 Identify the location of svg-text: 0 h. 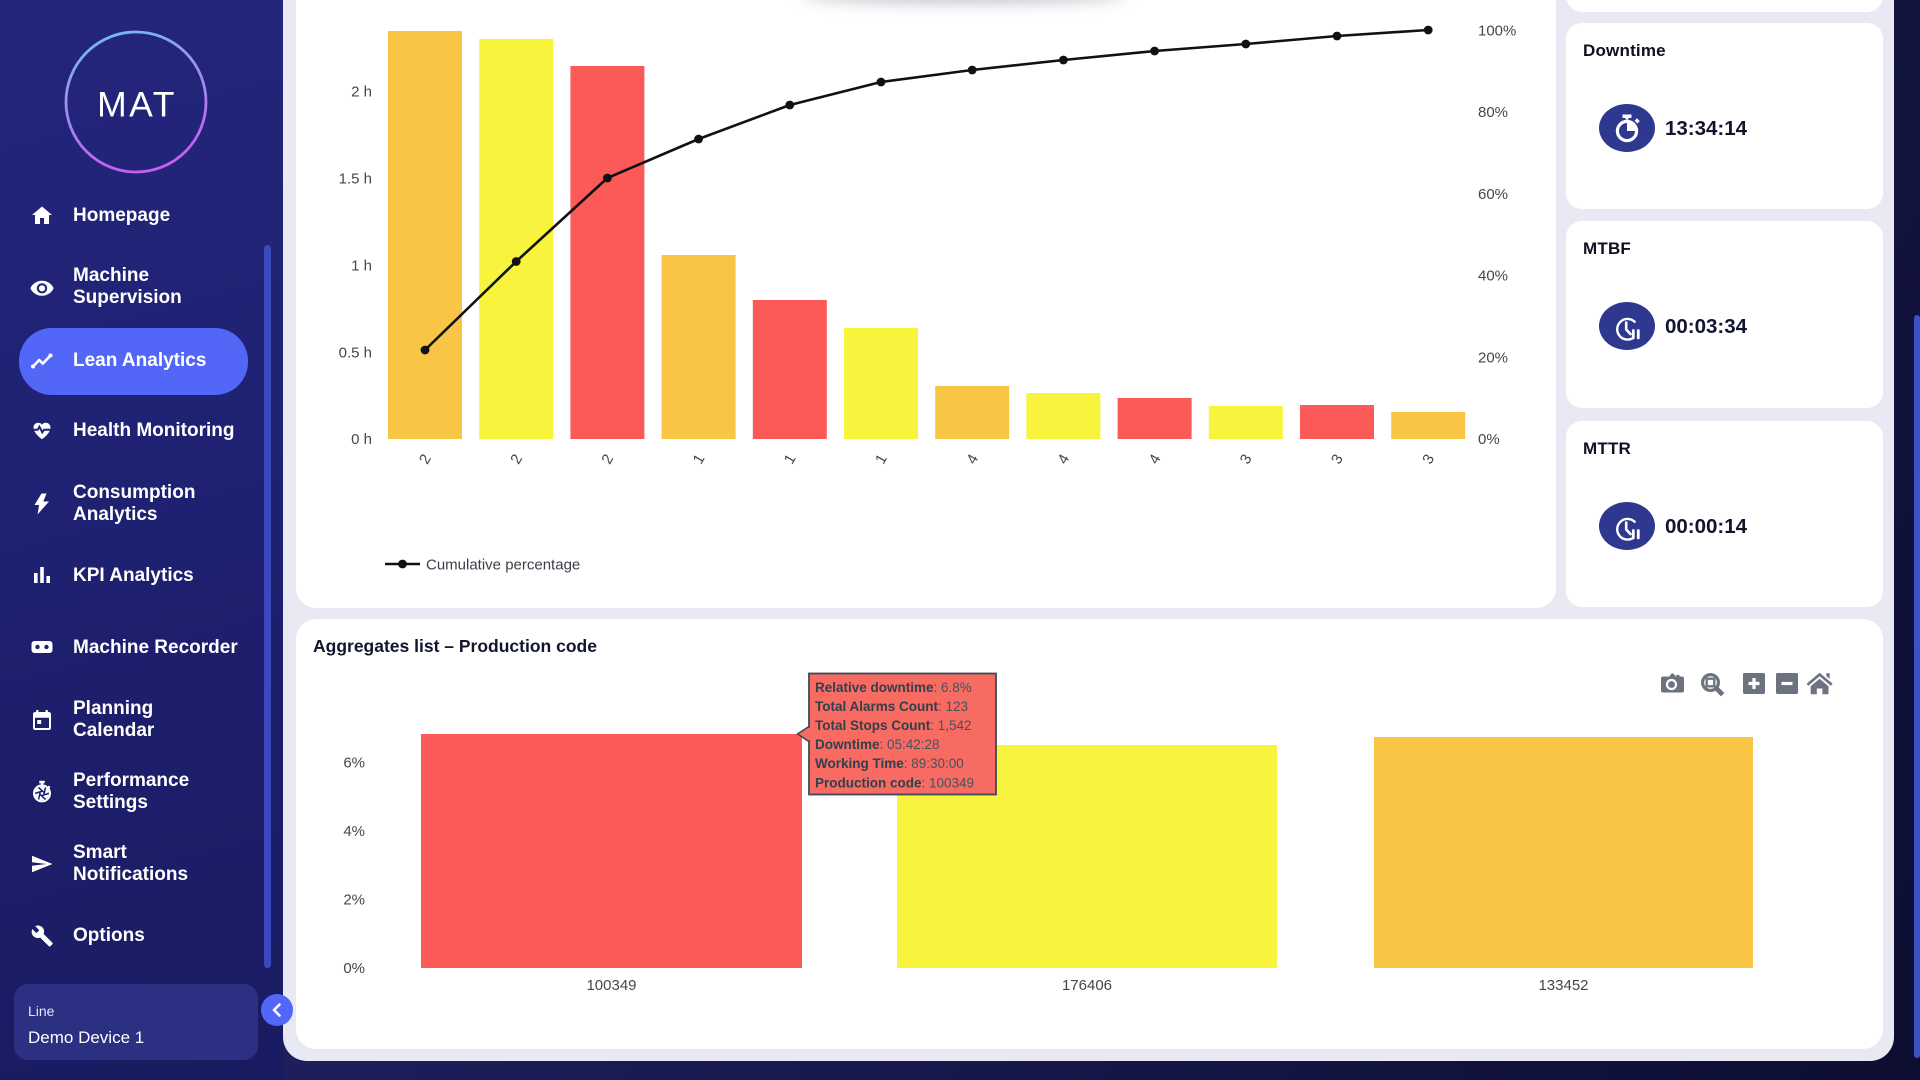
(361, 439).